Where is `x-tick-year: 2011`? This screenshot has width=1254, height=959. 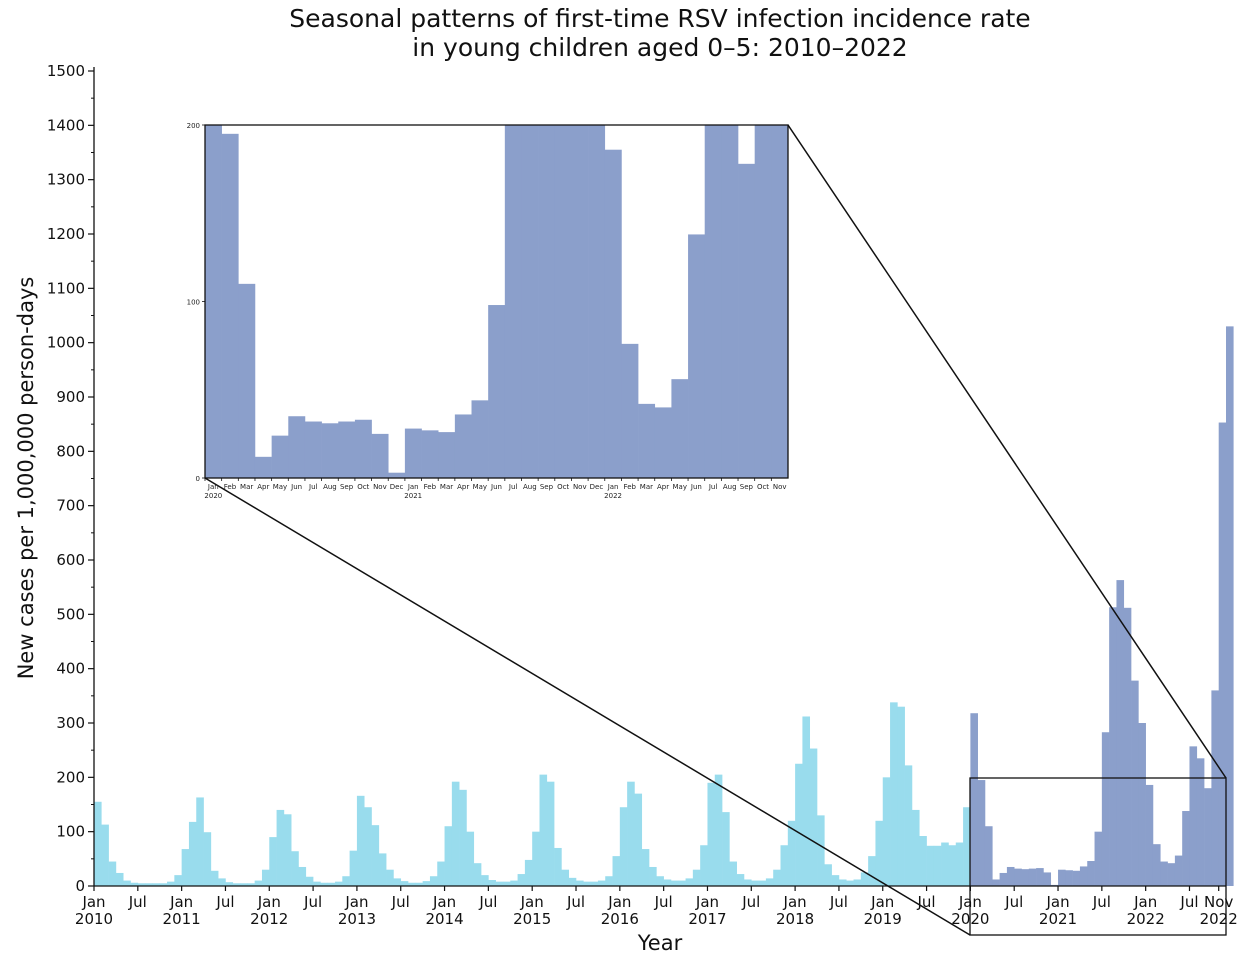
x-tick-year: 2011 is located at coordinates (182, 919).